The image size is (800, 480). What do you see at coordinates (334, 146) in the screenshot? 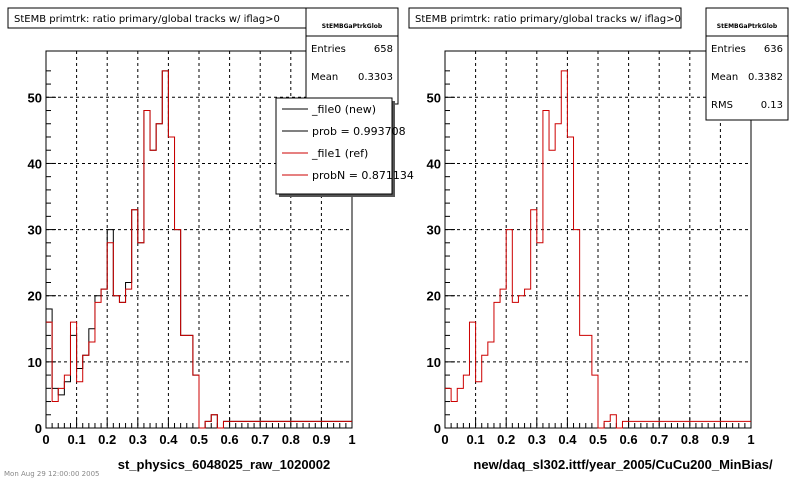
I see `legend-frame` at bounding box center [334, 146].